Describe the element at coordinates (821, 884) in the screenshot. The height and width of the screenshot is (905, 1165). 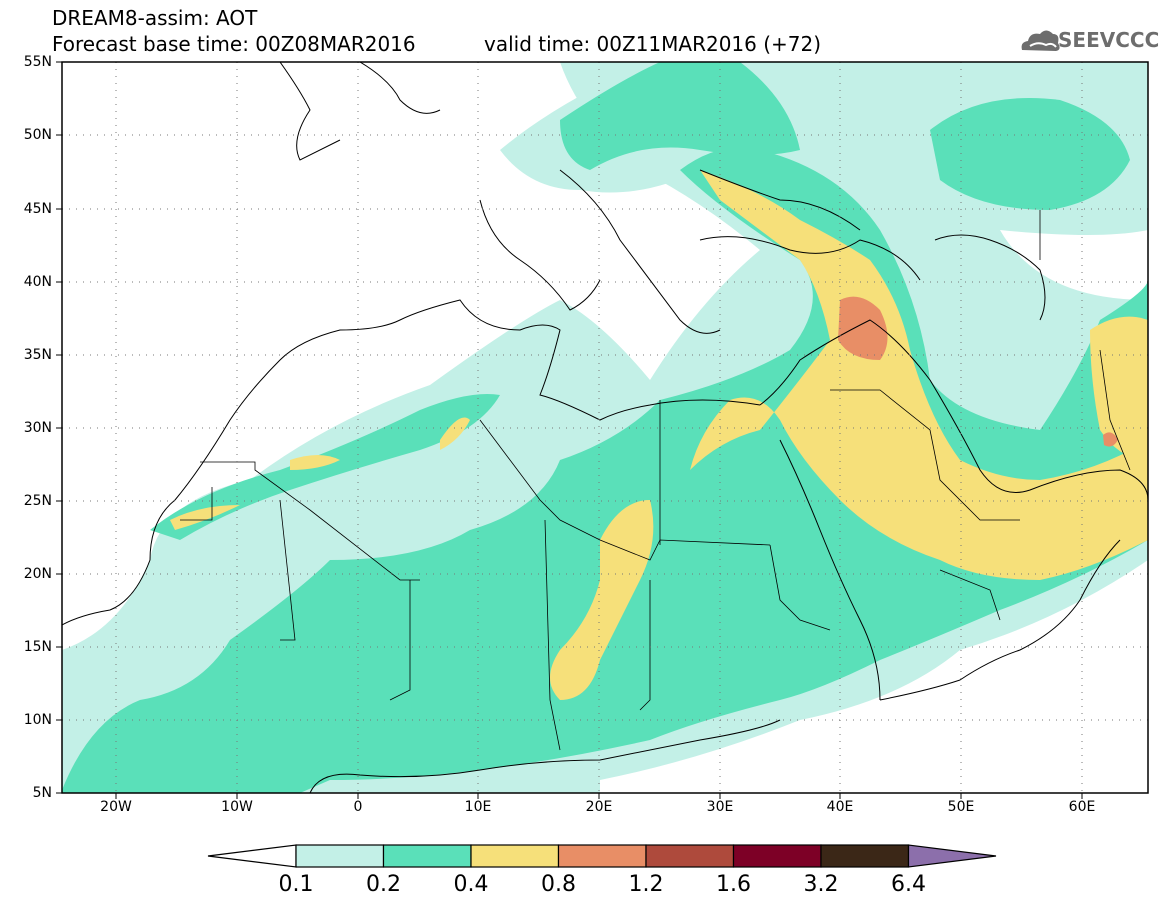
I see `colorbar-label: 3.2` at that location.